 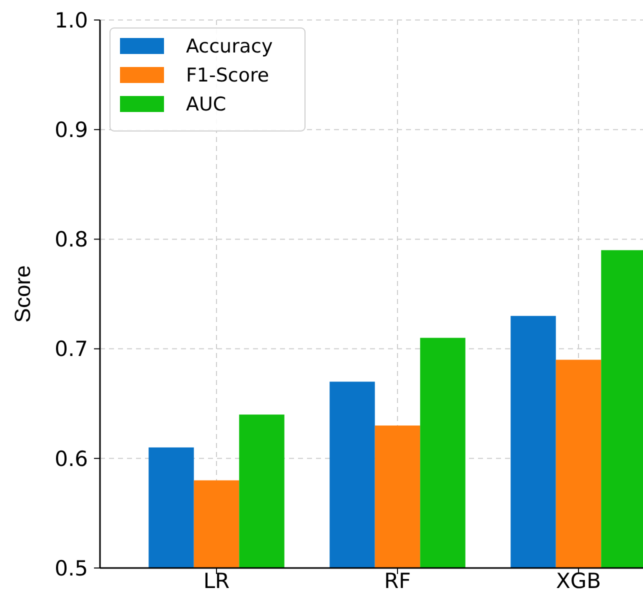 What do you see at coordinates (228, 75) in the screenshot?
I see `legend-label: F1-Score` at bounding box center [228, 75].